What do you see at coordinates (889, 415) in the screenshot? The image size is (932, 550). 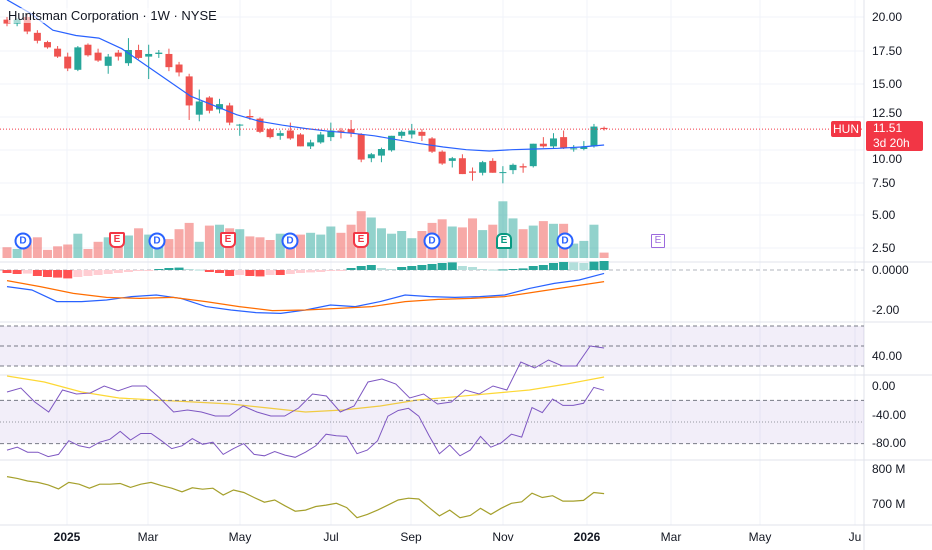 I see `willr-axis-label: -40.00` at bounding box center [889, 415].